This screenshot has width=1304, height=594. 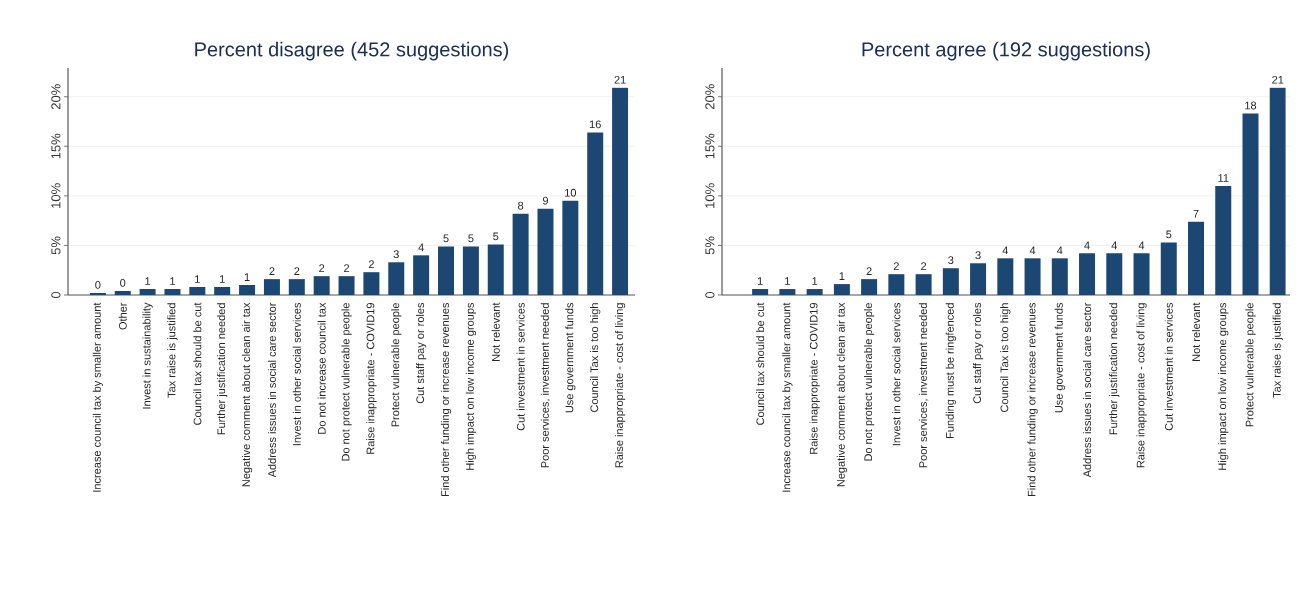 I want to click on data-label: 7, so click(x=1196, y=213).